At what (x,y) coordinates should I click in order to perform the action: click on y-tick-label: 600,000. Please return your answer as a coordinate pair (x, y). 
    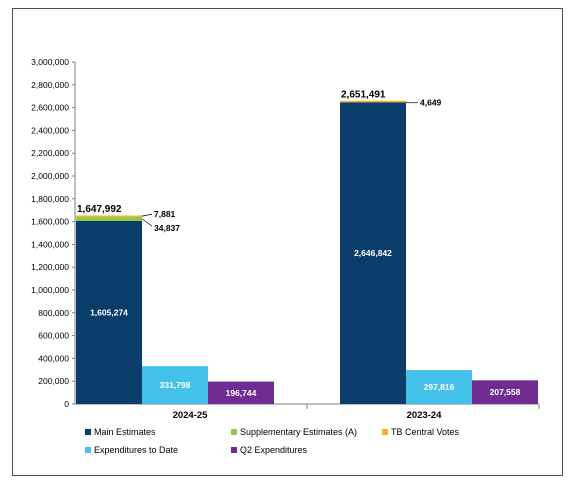
    Looking at the image, I should click on (53, 336).